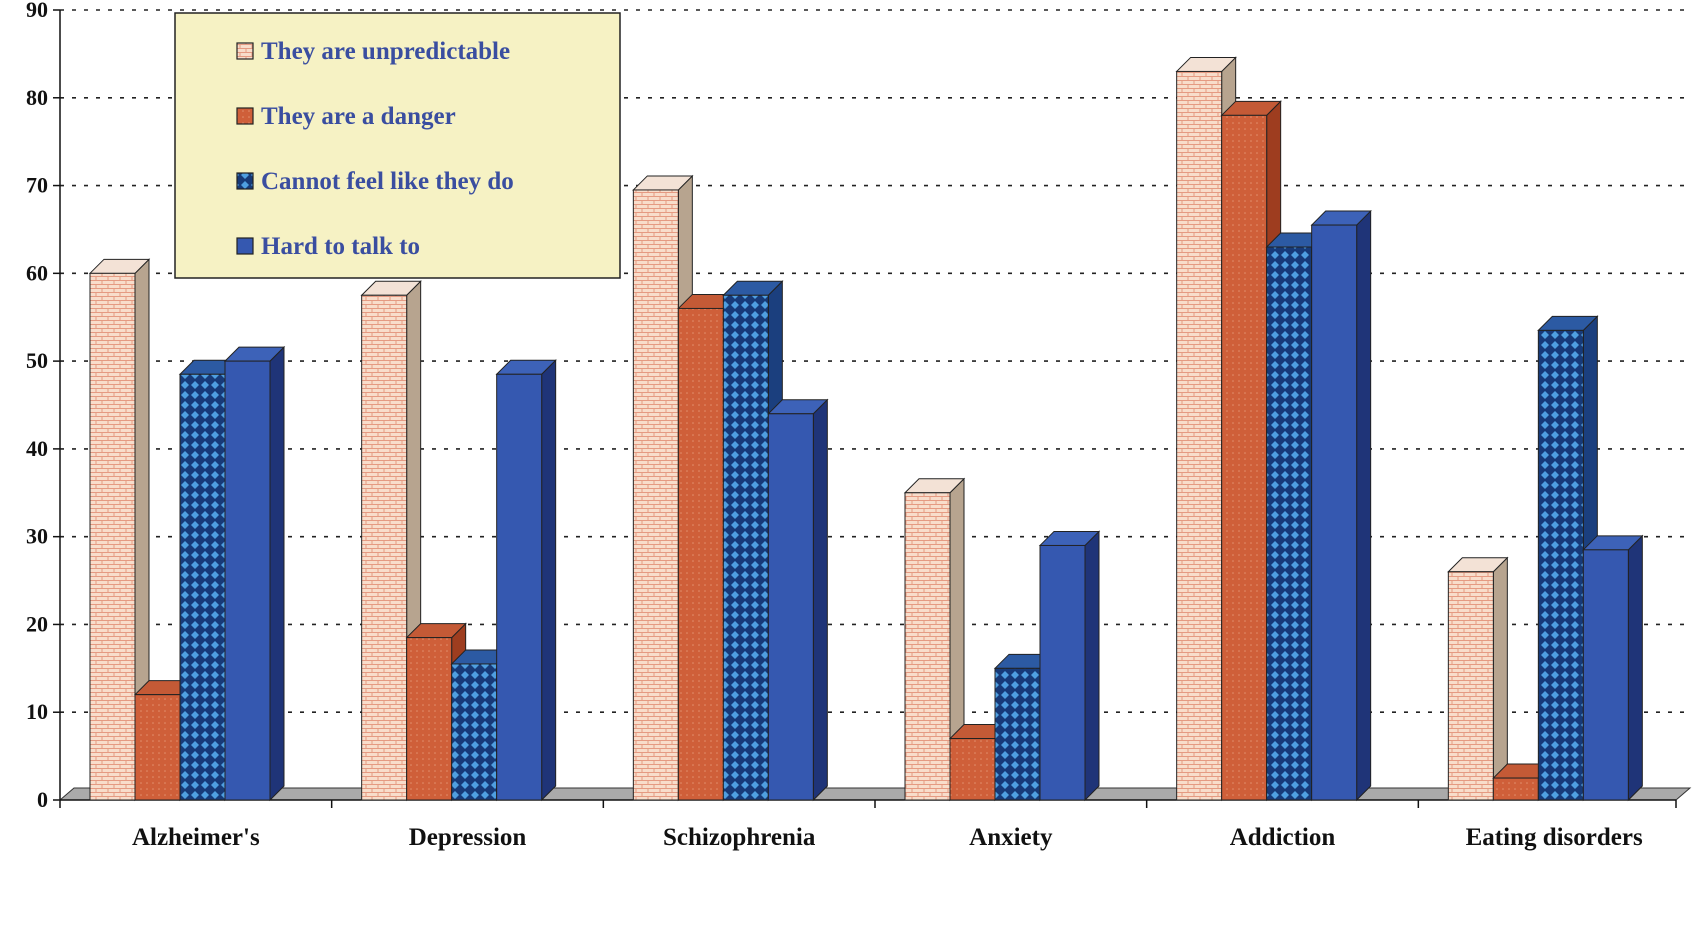 This screenshot has width=1701, height=926. I want to click on legend-label: Hard to talk to, so click(340, 246).